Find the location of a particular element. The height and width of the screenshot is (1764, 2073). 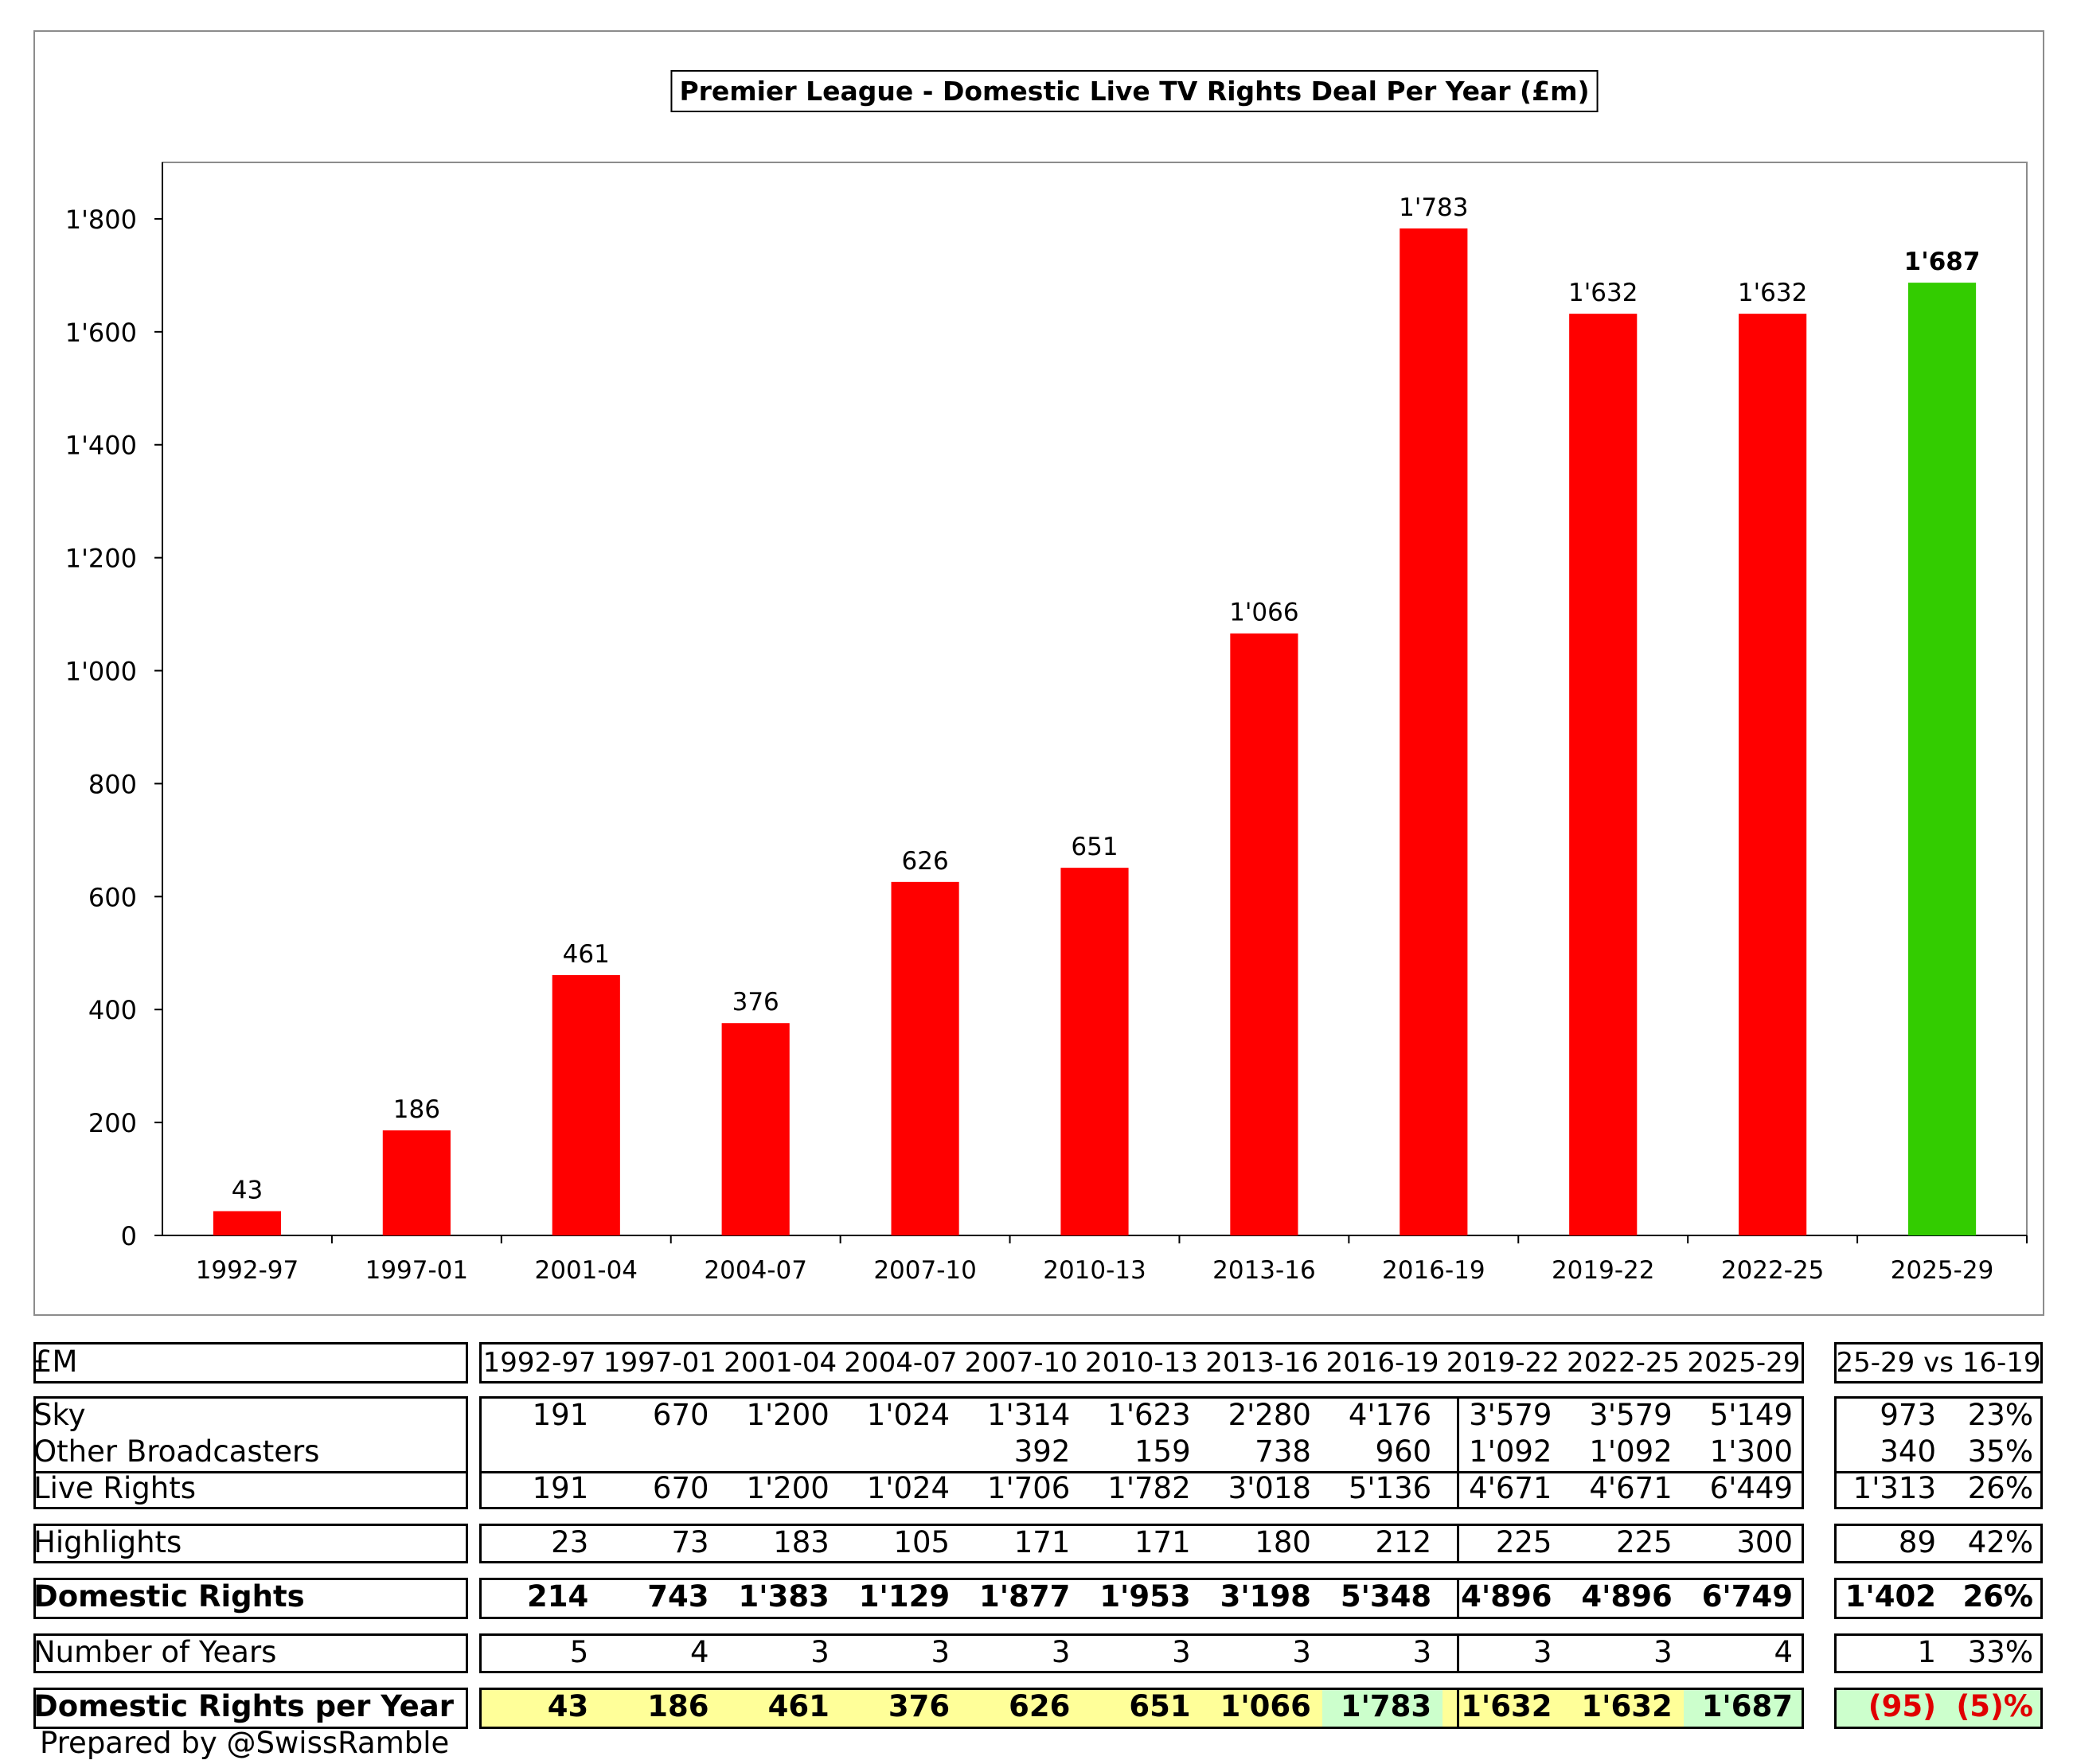

column-header: 2013-16 is located at coordinates (1262, 1363).